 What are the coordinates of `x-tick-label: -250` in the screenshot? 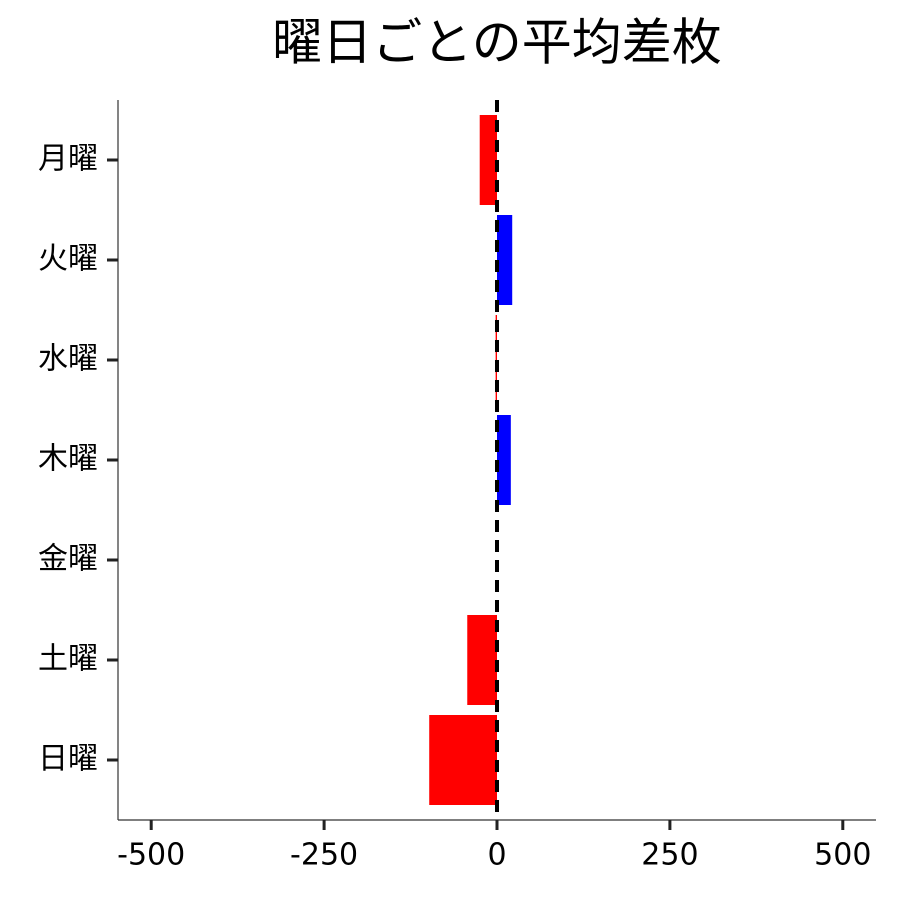 It's located at (324, 855).